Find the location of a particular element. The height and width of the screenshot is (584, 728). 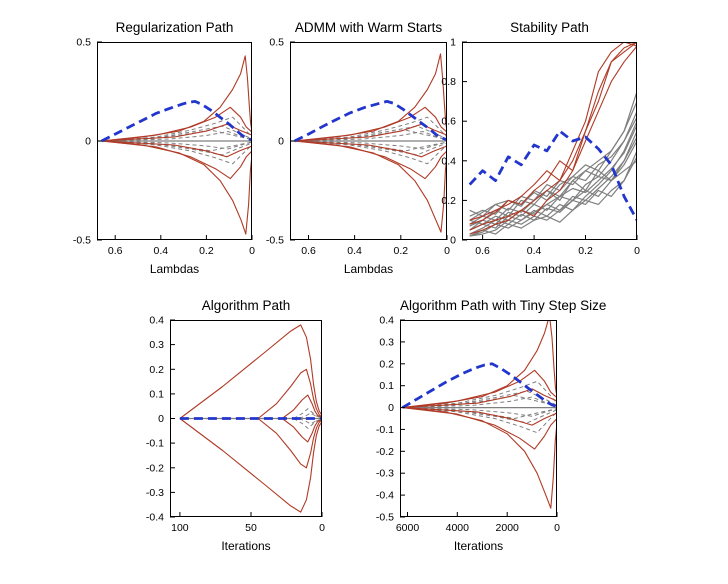

plot-axes-regularization-path: 0.6 0.4 0.2 0 0.5 0 -0.5 is located at coordinates (164, 147).